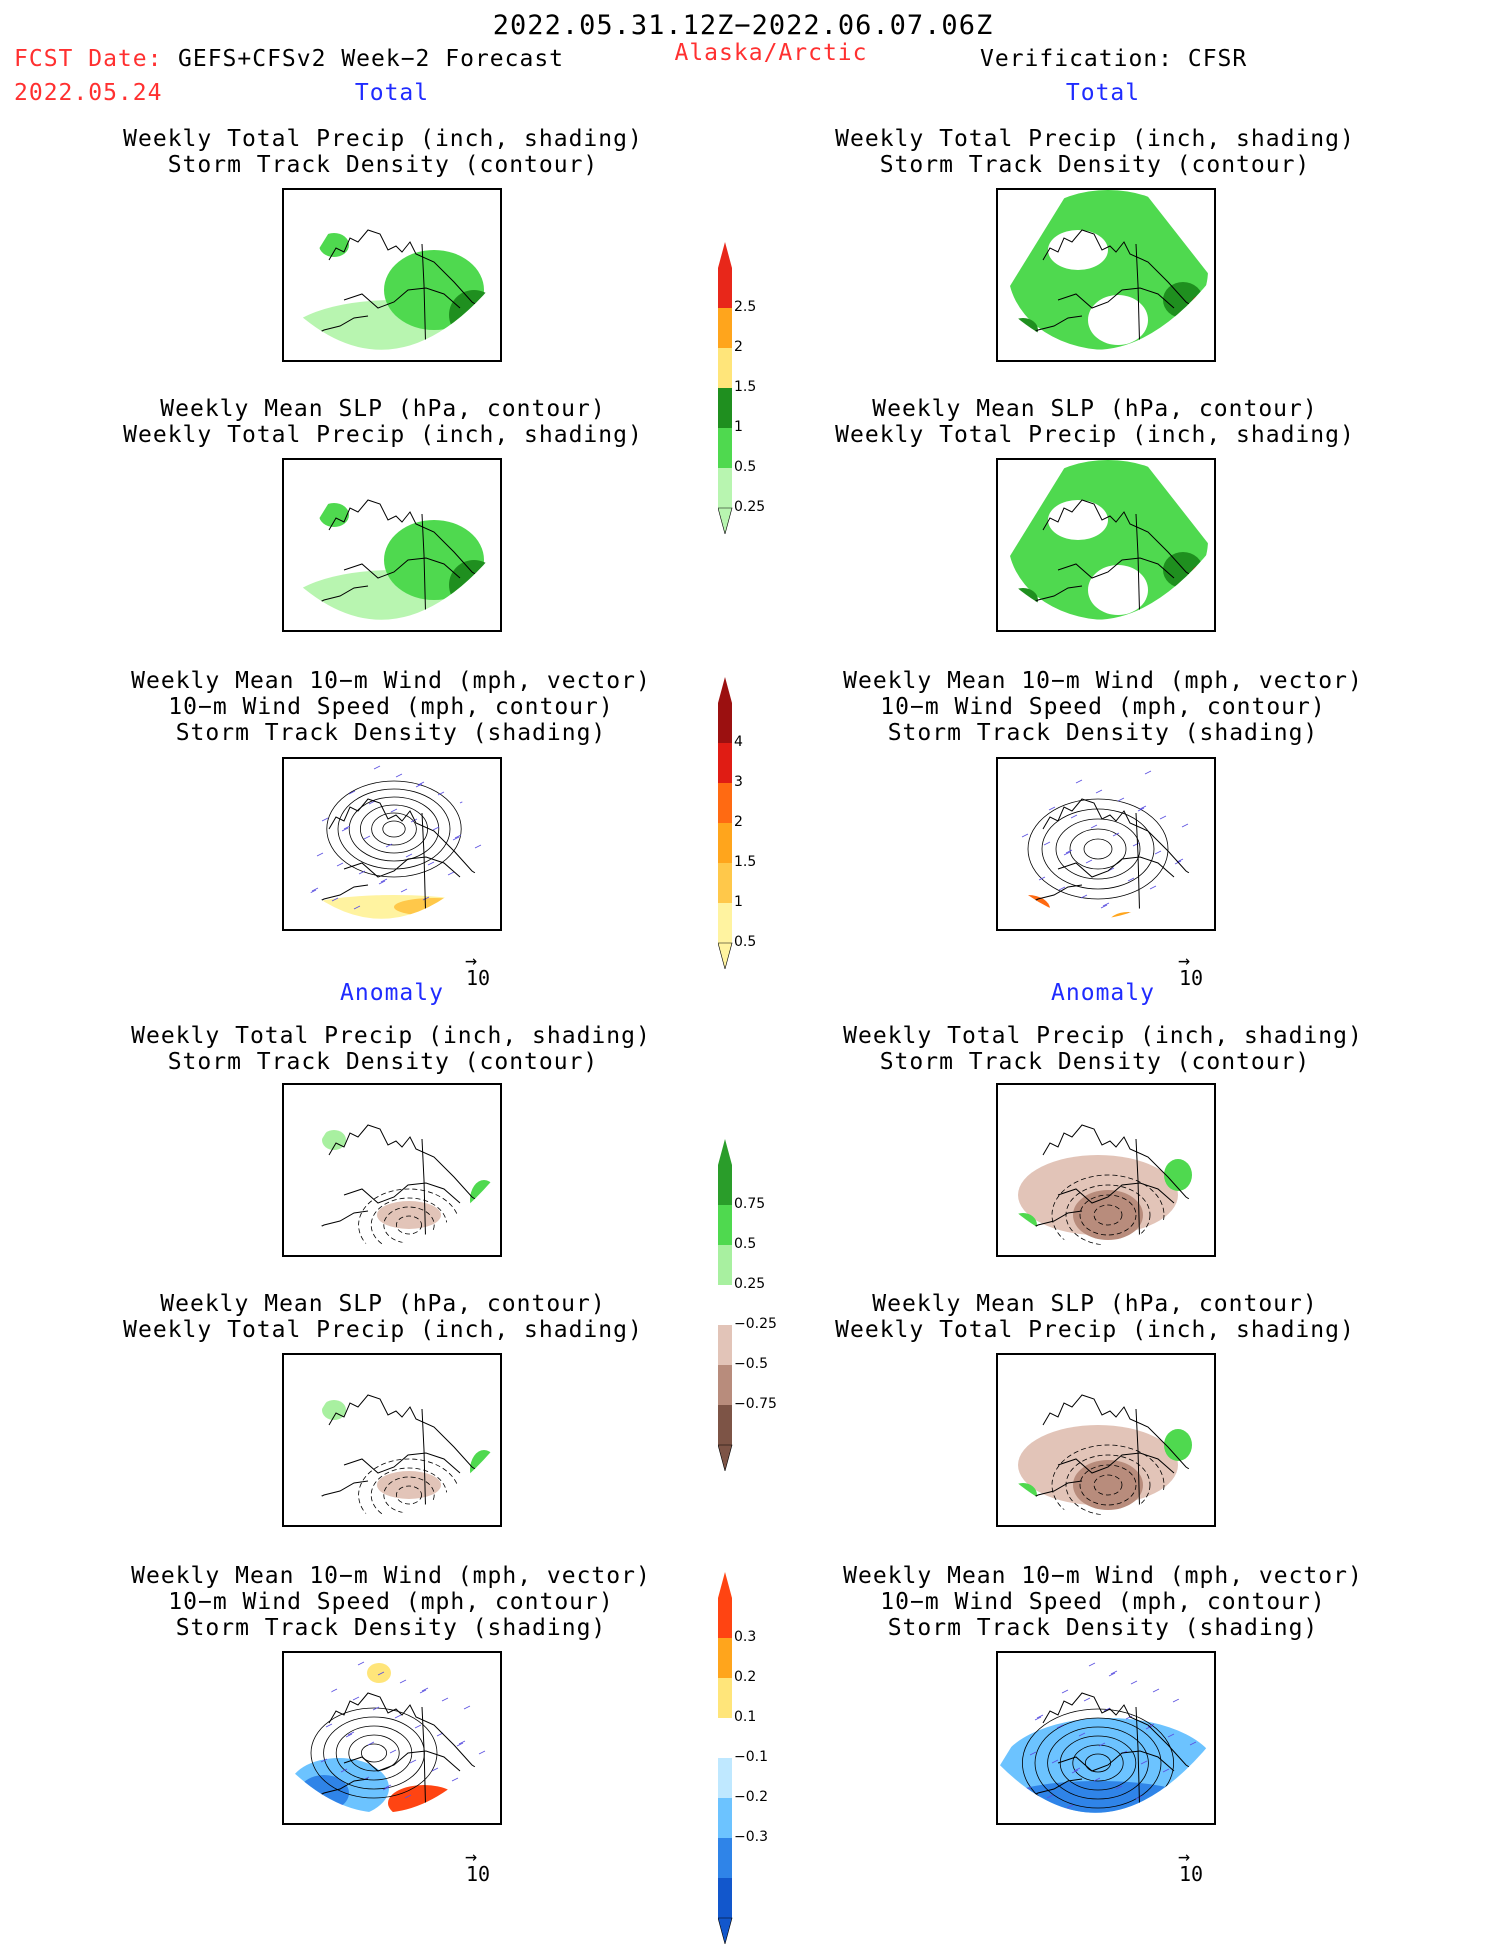 The height and width of the screenshot is (1944, 1487). Describe the element at coordinates (750, 1284) in the screenshot. I see `colorbar-label: 0.25` at that location.